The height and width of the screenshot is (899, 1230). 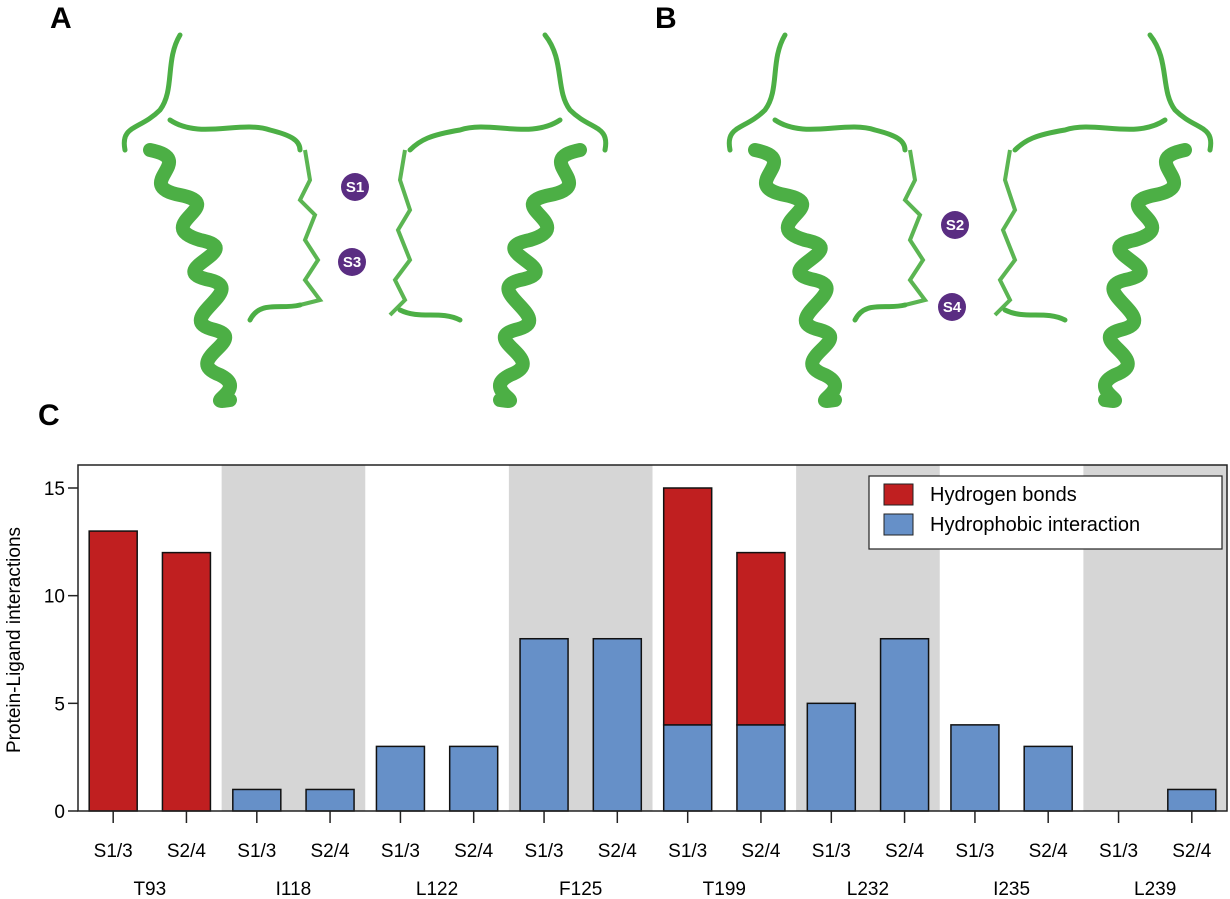 I want to click on legend-swatch-hydrogen-bonds, so click(x=898, y=494).